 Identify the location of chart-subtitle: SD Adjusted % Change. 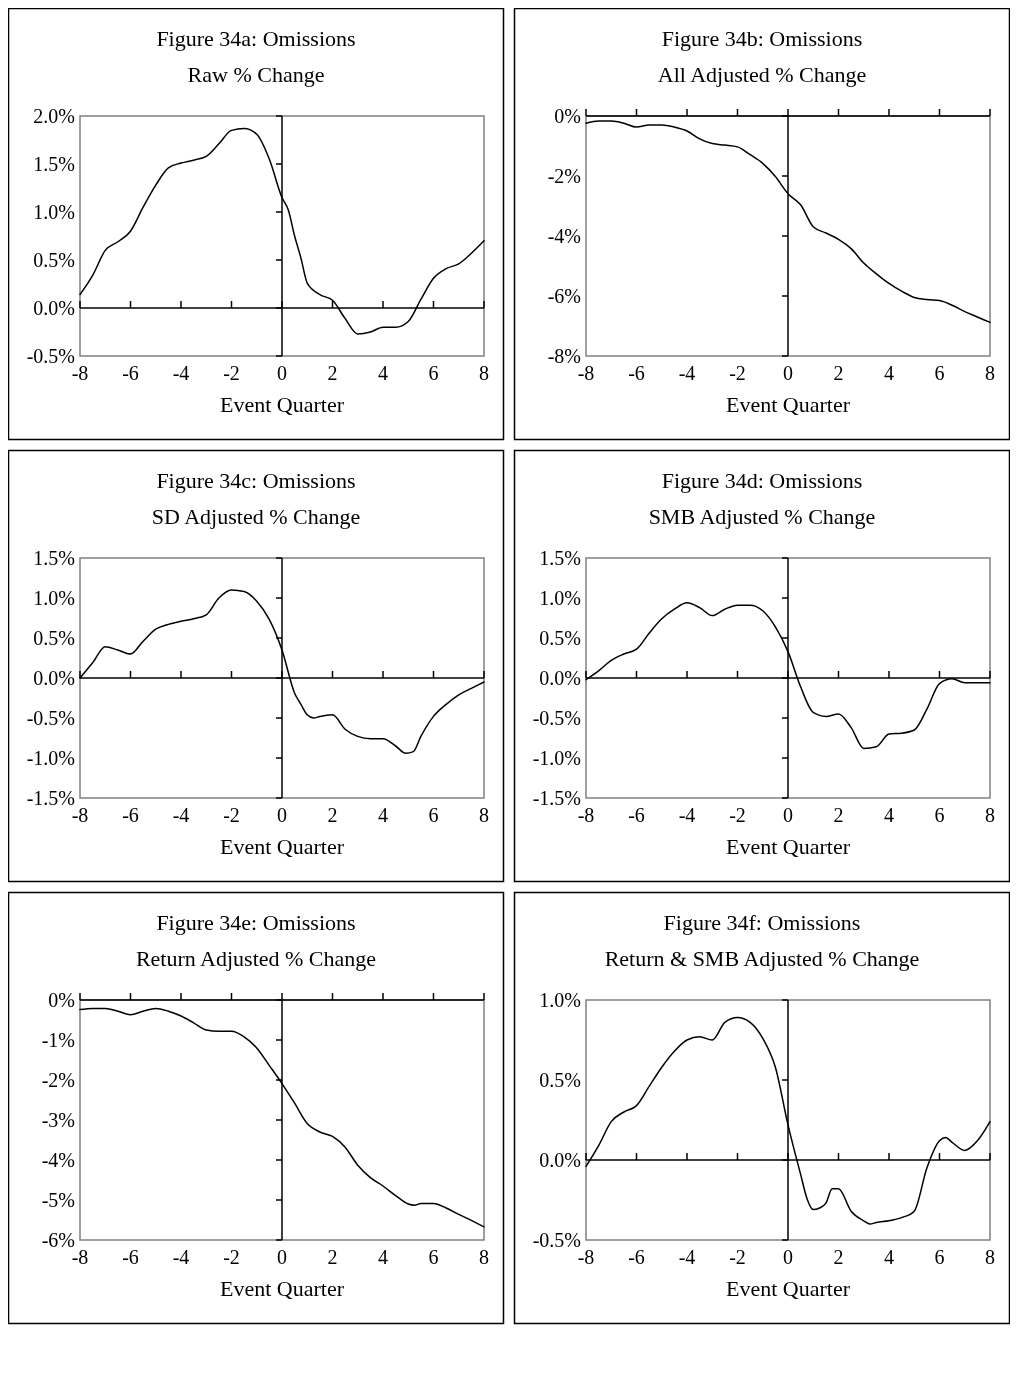
(256, 516).